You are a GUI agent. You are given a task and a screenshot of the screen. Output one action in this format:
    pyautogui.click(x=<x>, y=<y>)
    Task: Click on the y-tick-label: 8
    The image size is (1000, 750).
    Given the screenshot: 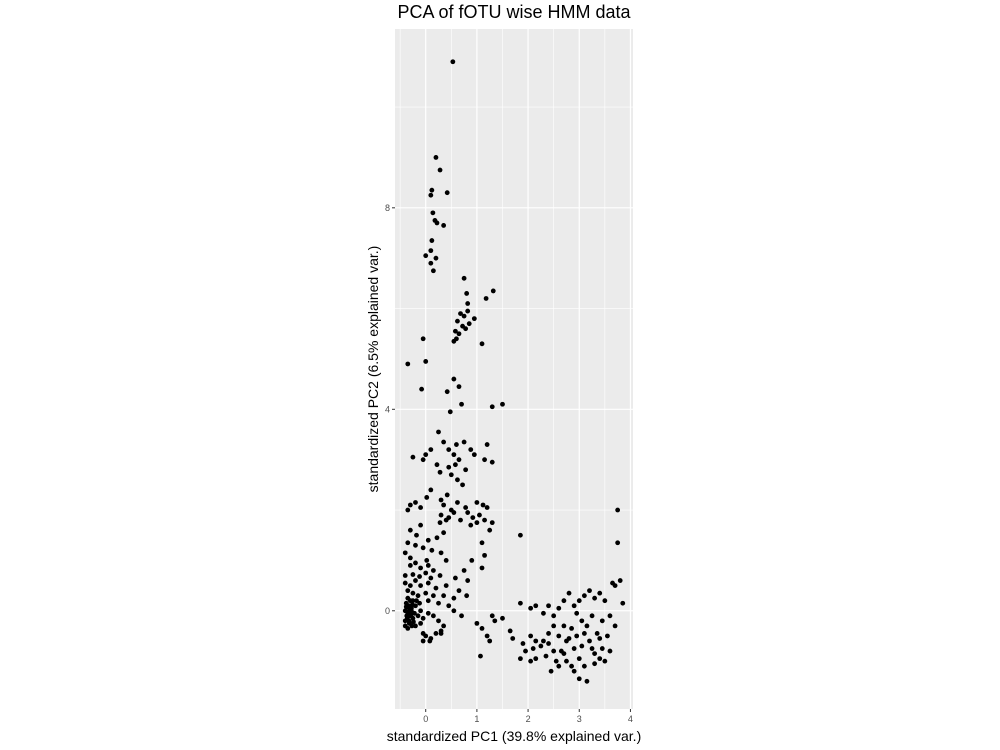 What is the action you would take?
    pyautogui.click(x=387, y=208)
    